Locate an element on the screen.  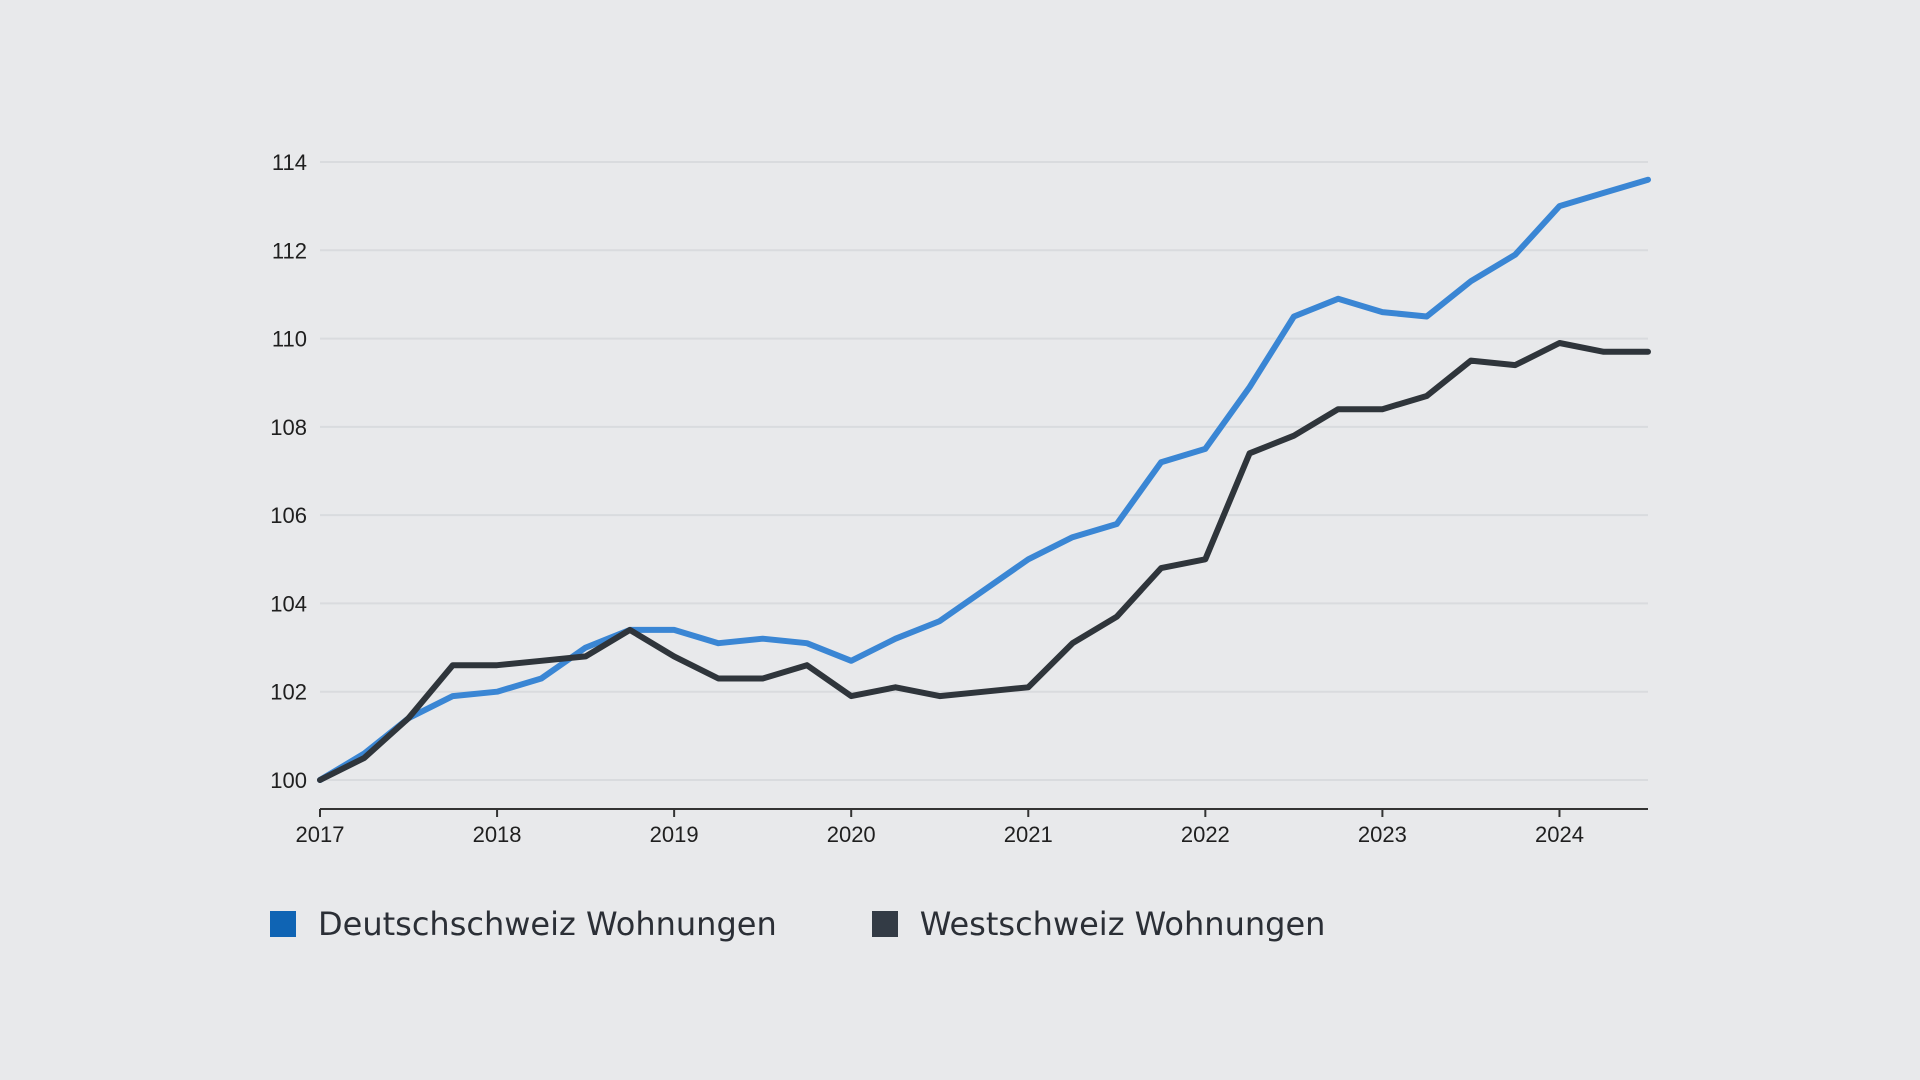
x-tick-label-2017: 2017 is located at coordinates (320, 834).